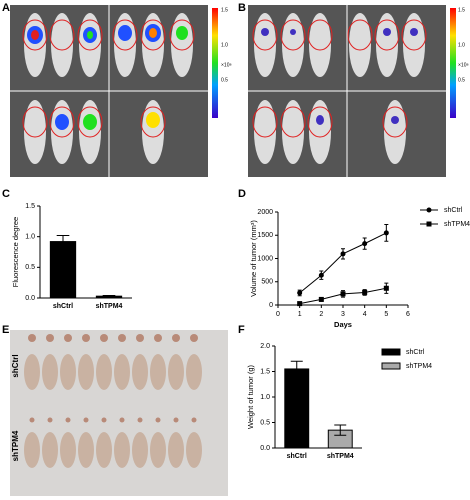 Image resolution: width=470 pixels, height=500 pixels. I want to click on y-axis-title: Fluorescence degree, so click(15, 252).